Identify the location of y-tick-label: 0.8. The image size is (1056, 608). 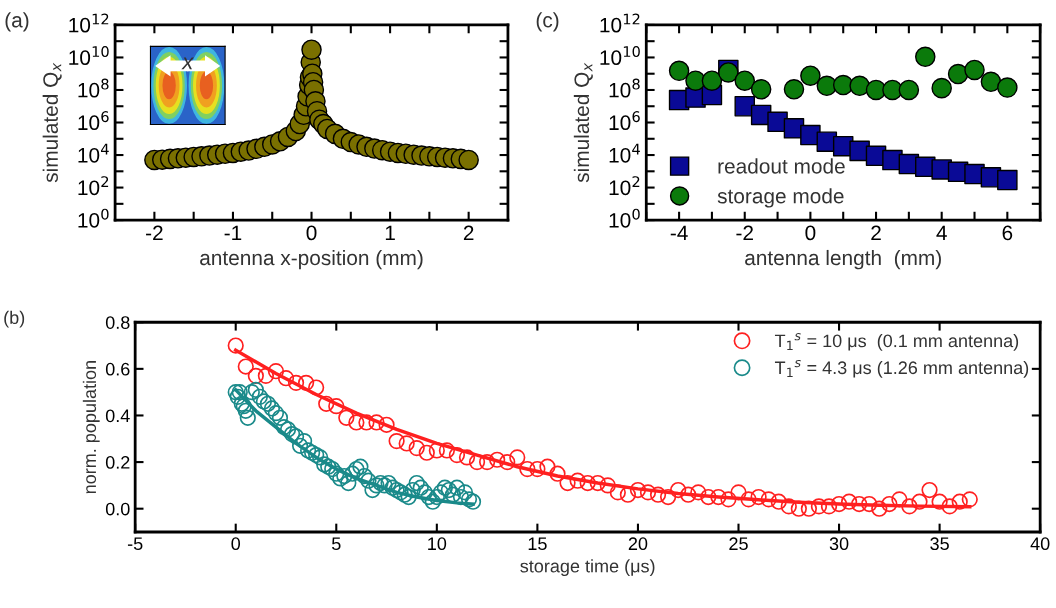
(117, 322).